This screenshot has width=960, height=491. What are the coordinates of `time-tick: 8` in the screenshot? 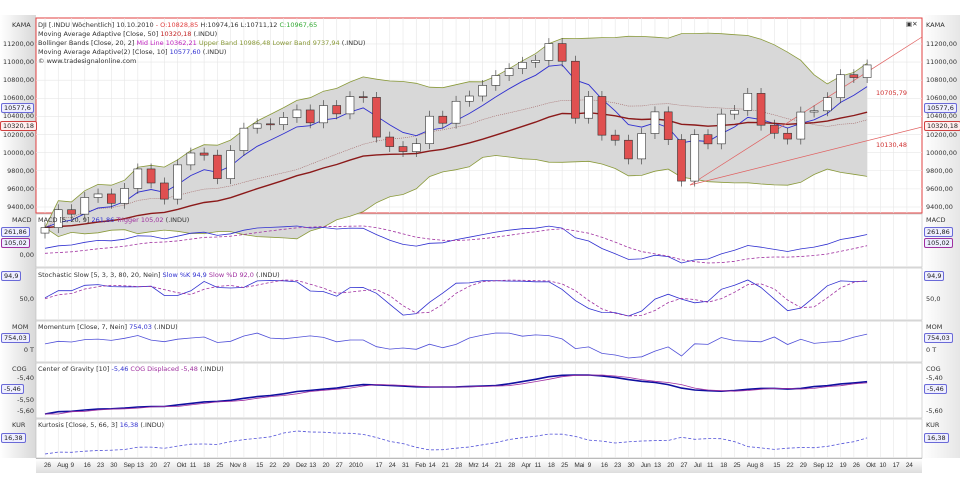 It's located at (762, 465).